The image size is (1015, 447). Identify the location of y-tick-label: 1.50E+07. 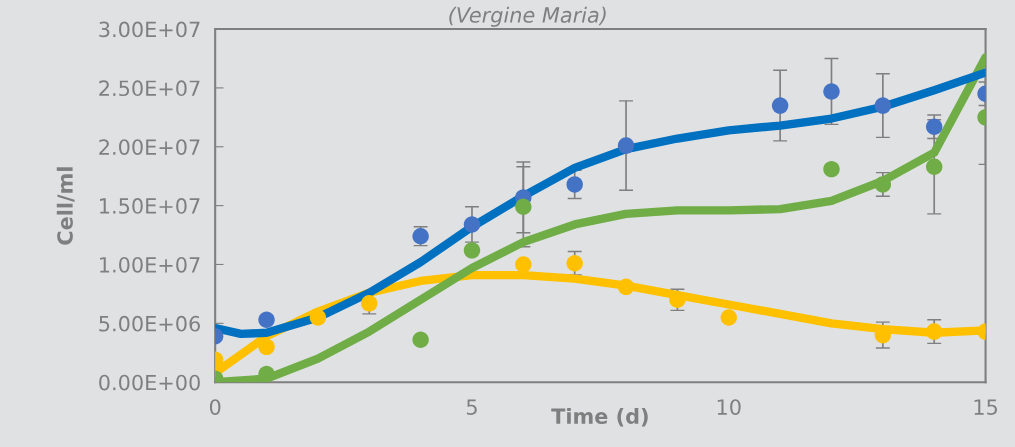
(150, 206).